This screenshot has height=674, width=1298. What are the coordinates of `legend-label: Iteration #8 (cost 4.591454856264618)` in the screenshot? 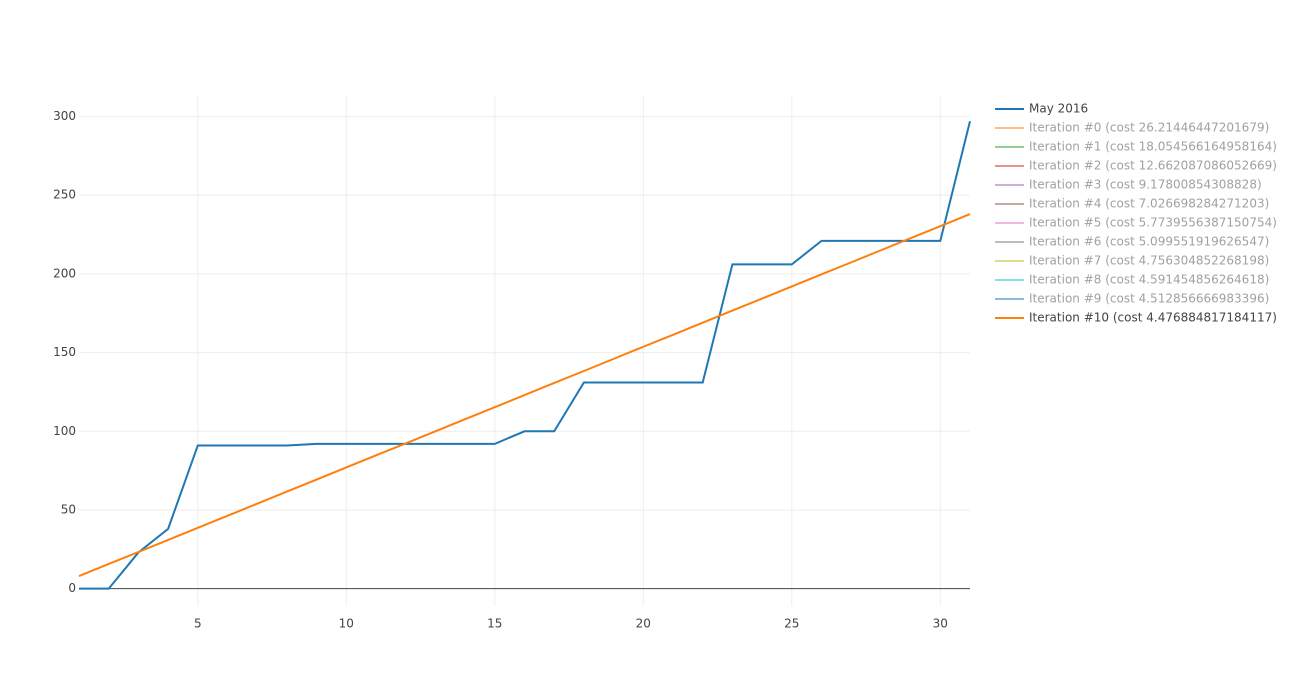 It's located at (1149, 280).